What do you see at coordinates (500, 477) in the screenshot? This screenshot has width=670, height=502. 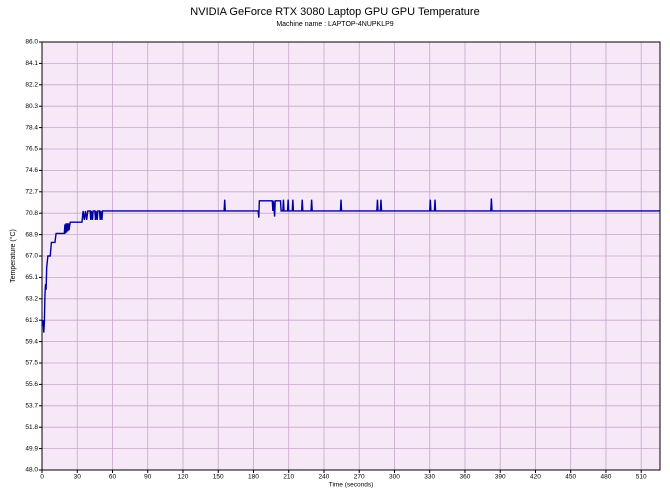 I see `x-tick-label: 390` at bounding box center [500, 477].